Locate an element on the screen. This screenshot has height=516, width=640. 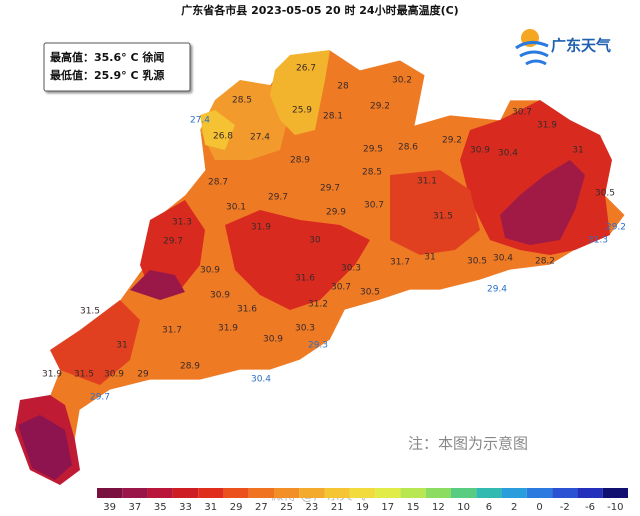
temperature-label: 30.4 is located at coordinates (508, 154).